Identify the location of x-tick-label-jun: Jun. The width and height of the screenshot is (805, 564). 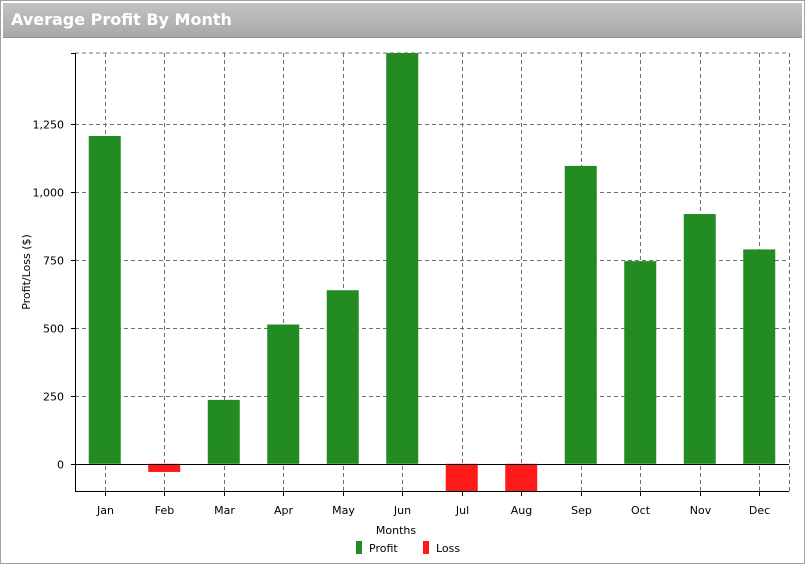
(402, 510).